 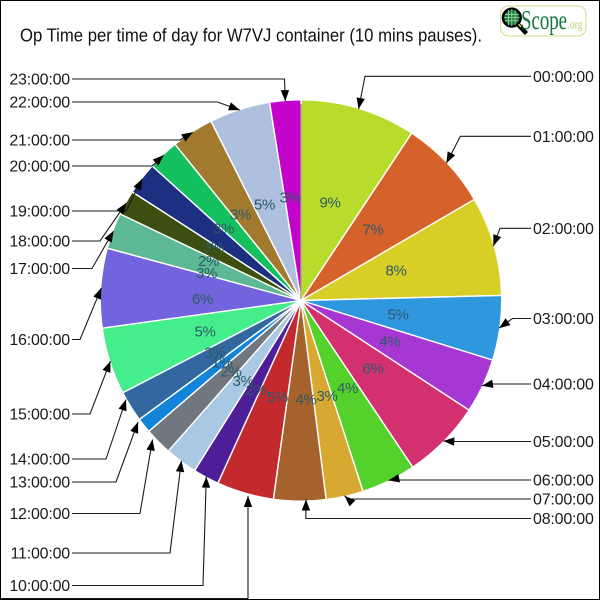 What do you see at coordinates (39, 141) in the screenshot?
I see `svg-text: 21:00:00` at bounding box center [39, 141].